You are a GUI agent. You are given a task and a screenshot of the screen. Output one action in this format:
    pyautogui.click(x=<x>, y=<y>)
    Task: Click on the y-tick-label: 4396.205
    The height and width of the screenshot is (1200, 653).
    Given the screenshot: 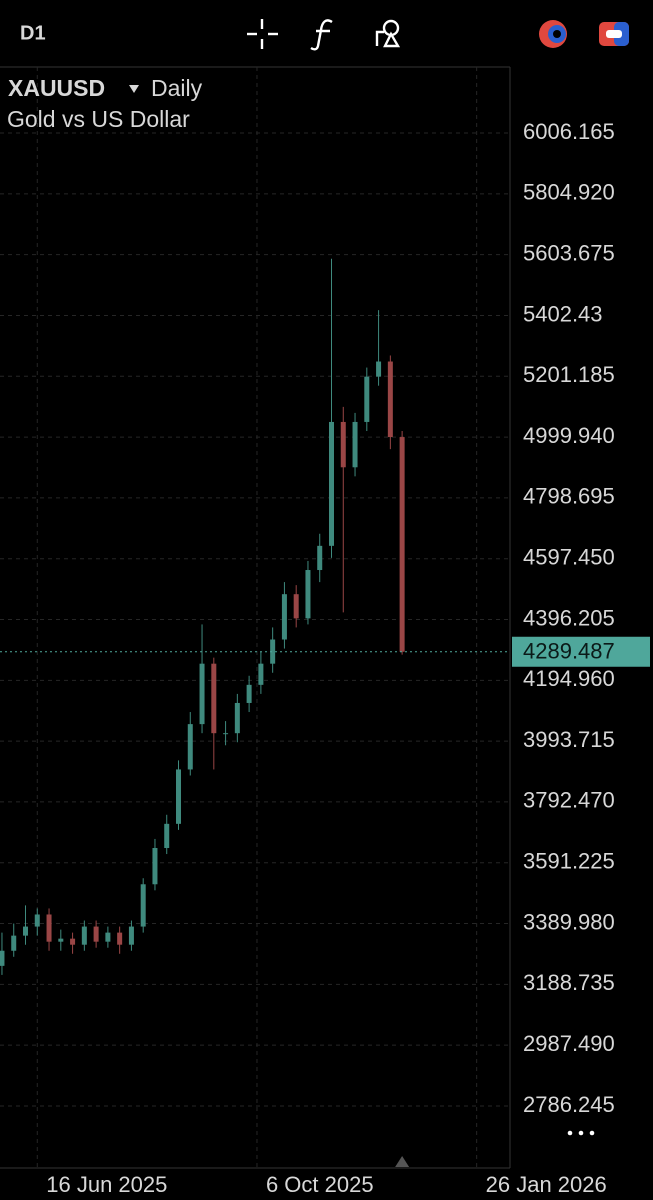 What is the action you would take?
    pyautogui.click(x=569, y=617)
    